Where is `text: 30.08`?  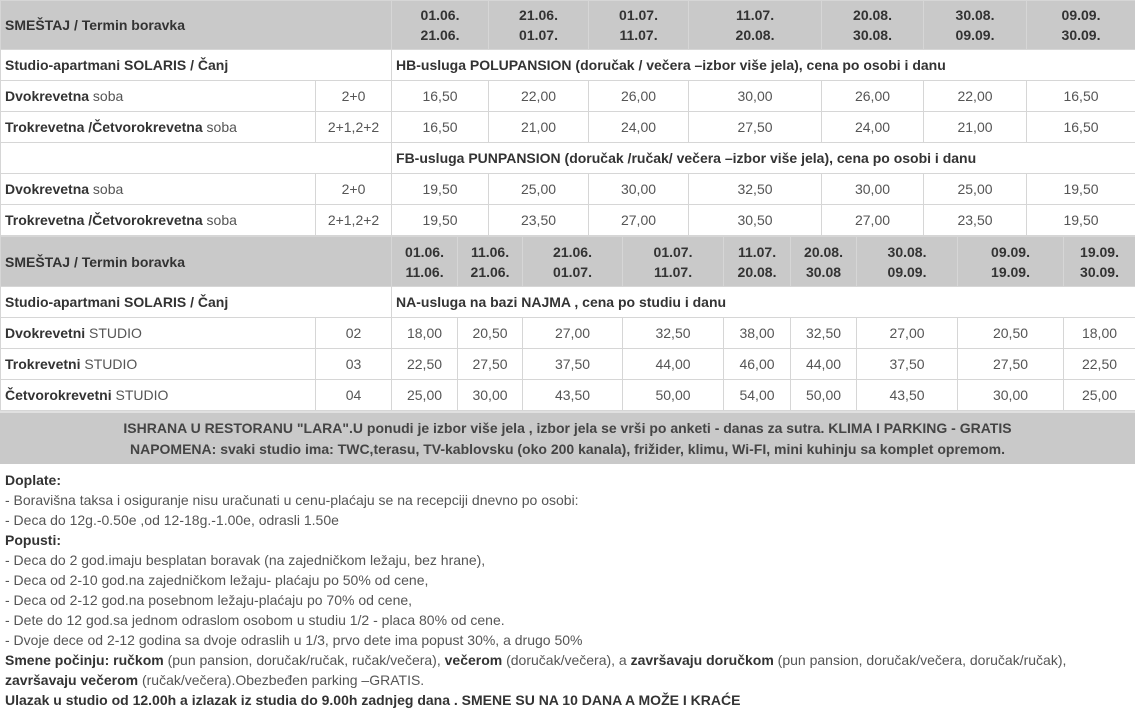 text: 30.08 is located at coordinates (823, 271).